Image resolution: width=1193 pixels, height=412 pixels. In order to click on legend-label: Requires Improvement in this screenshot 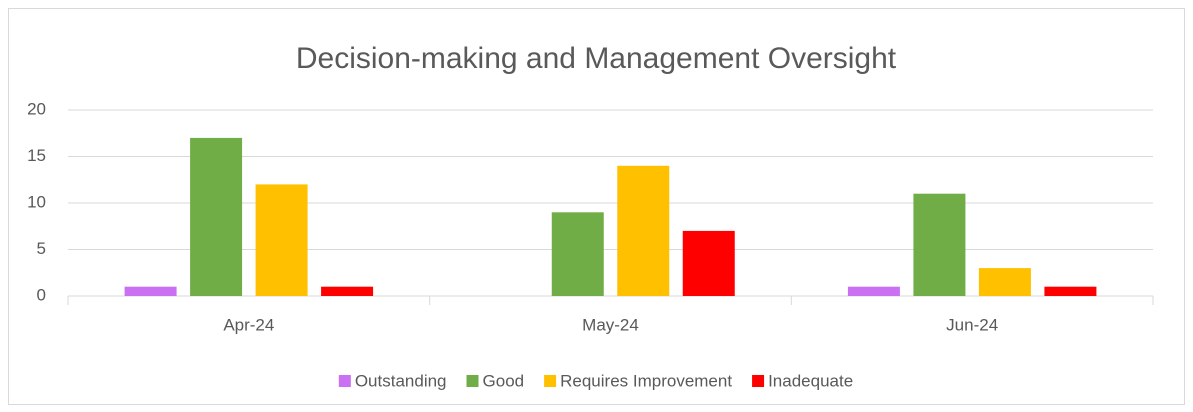, I will do `click(646, 380)`.